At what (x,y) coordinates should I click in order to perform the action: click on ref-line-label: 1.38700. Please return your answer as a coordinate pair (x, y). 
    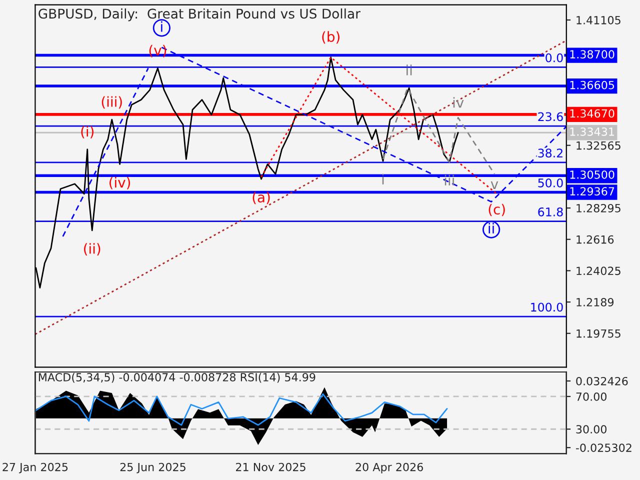
    Looking at the image, I should click on (592, 54).